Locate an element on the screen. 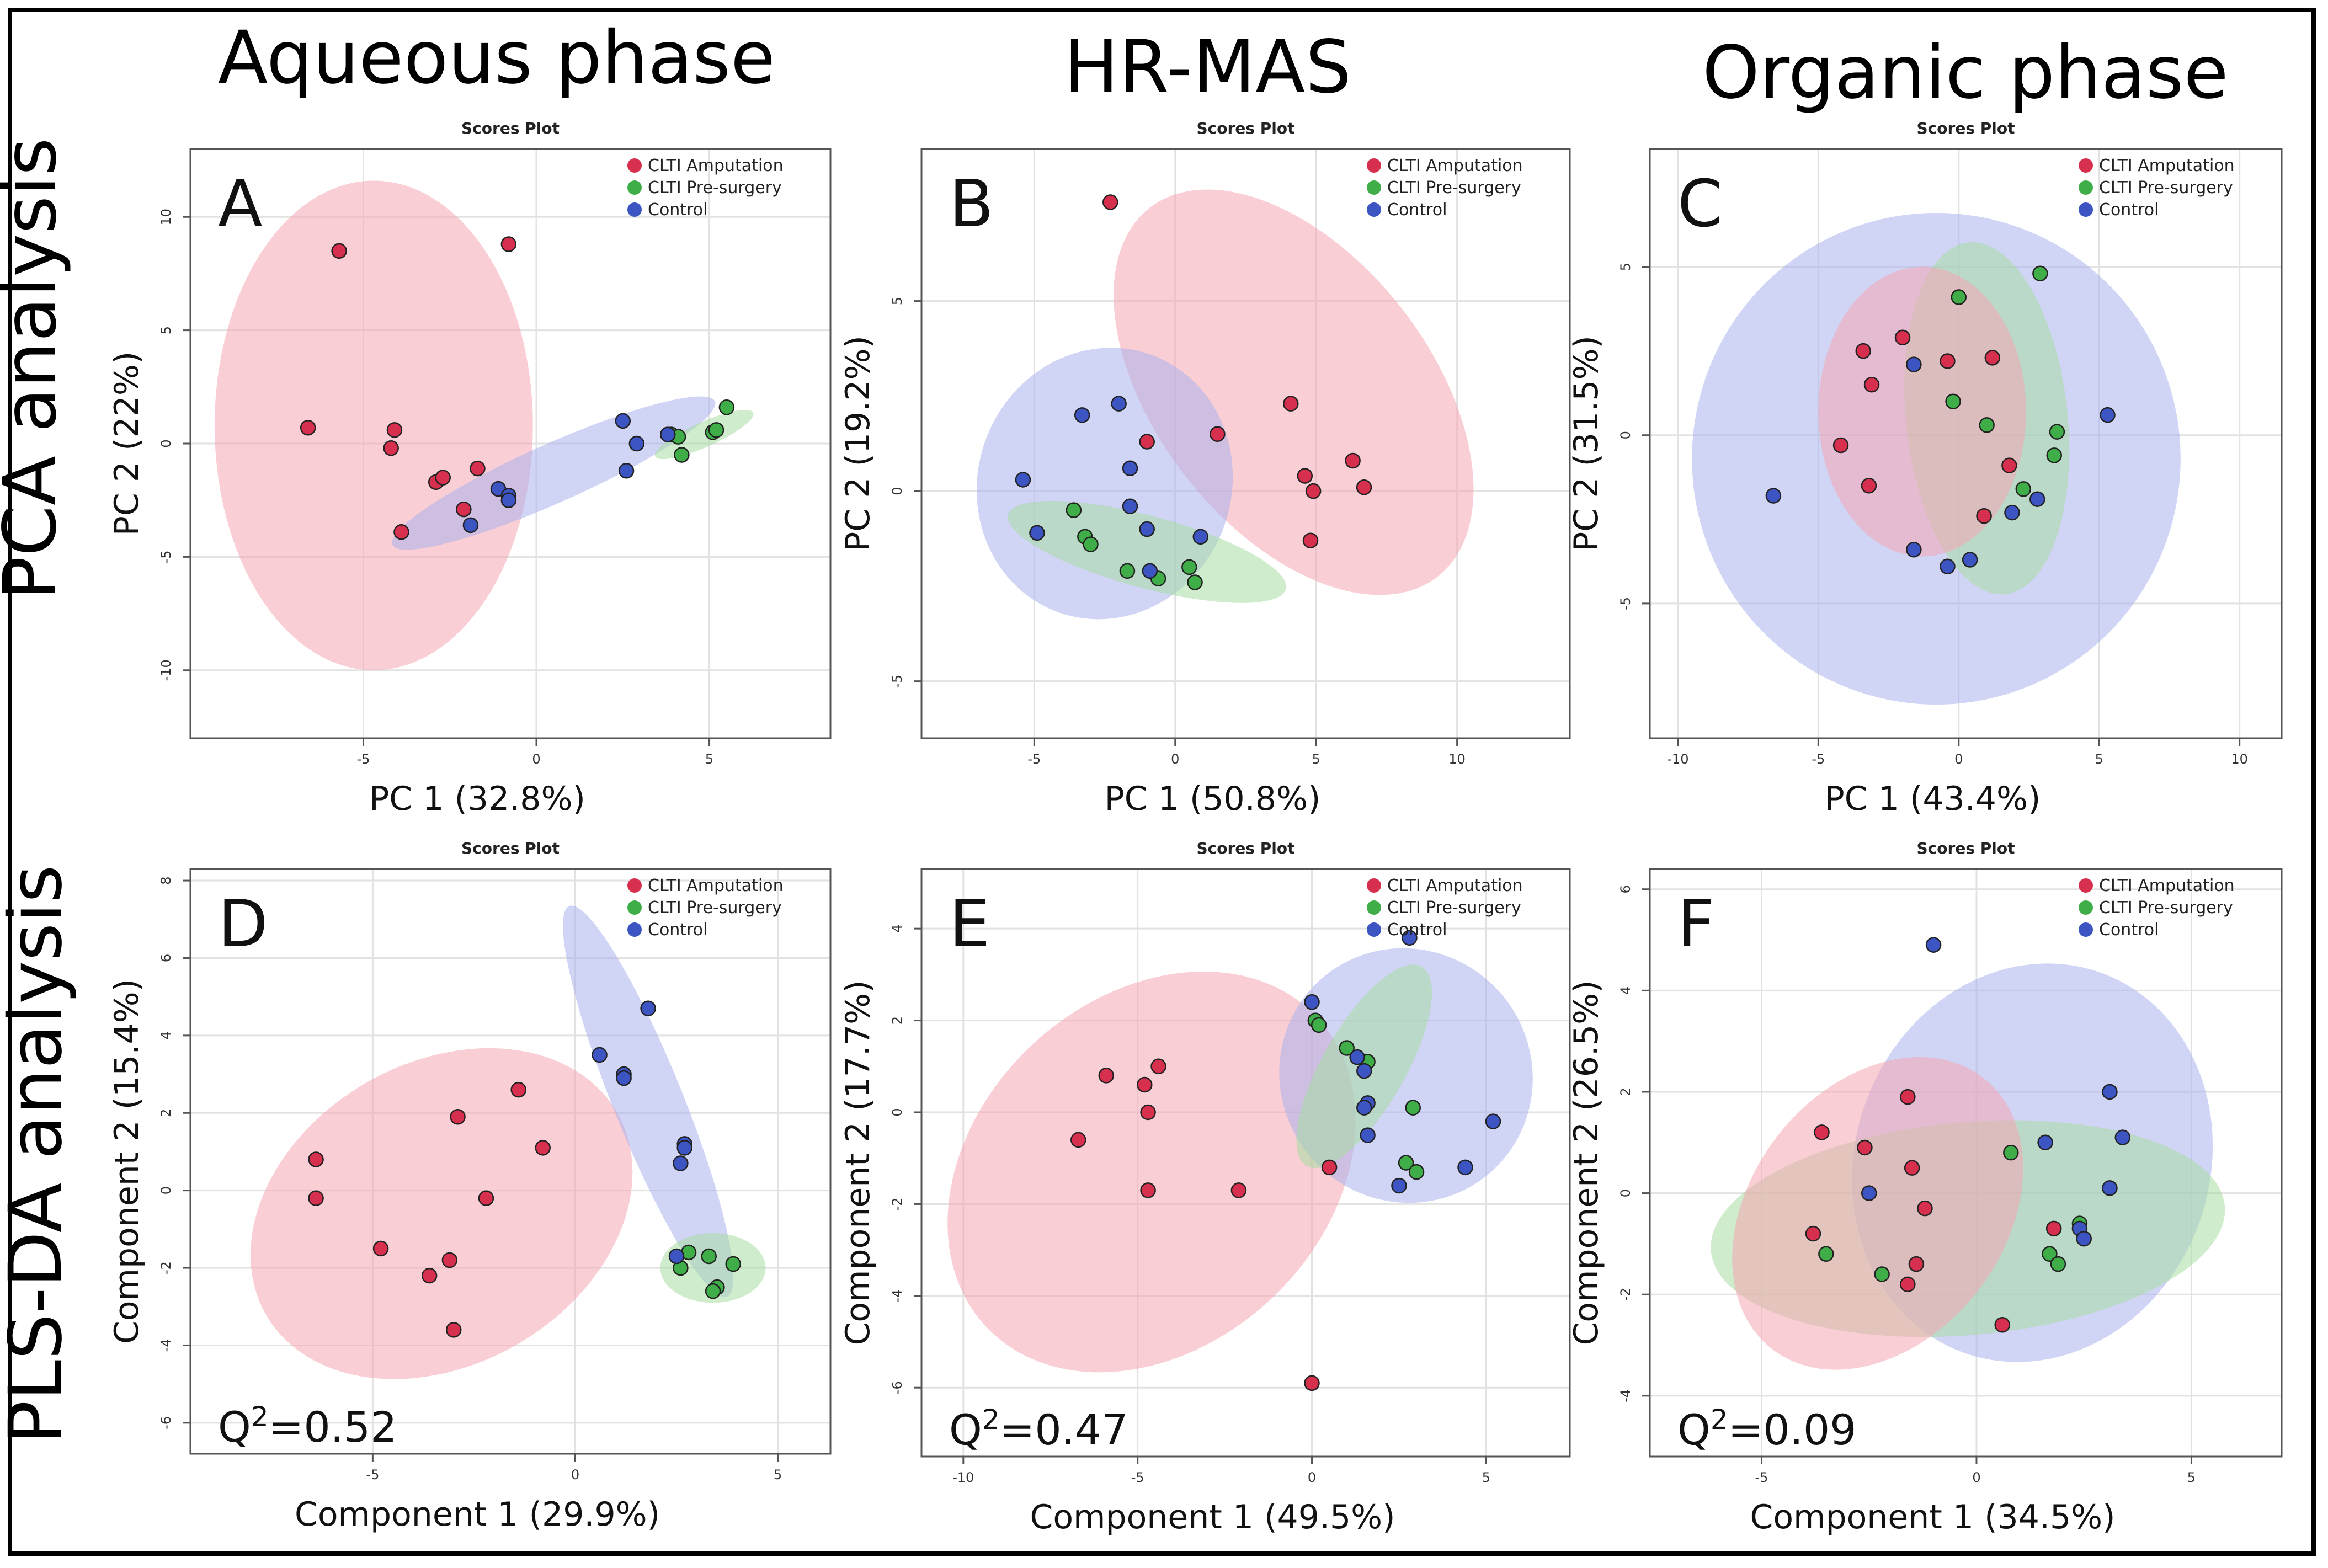  y-tick-label: 10 is located at coordinates (166, 217).